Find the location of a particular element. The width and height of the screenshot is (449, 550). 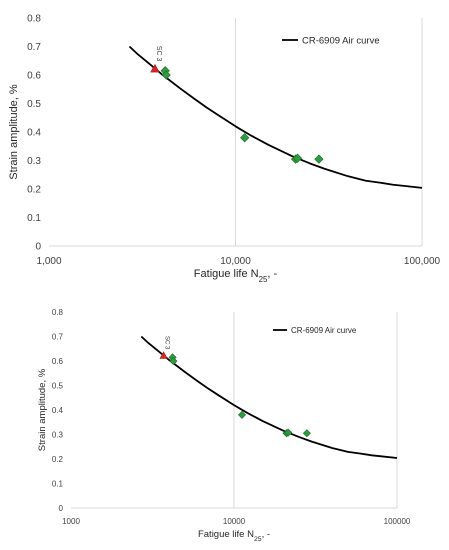

x-tick-label: 100,000 is located at coordinates (422, 261).